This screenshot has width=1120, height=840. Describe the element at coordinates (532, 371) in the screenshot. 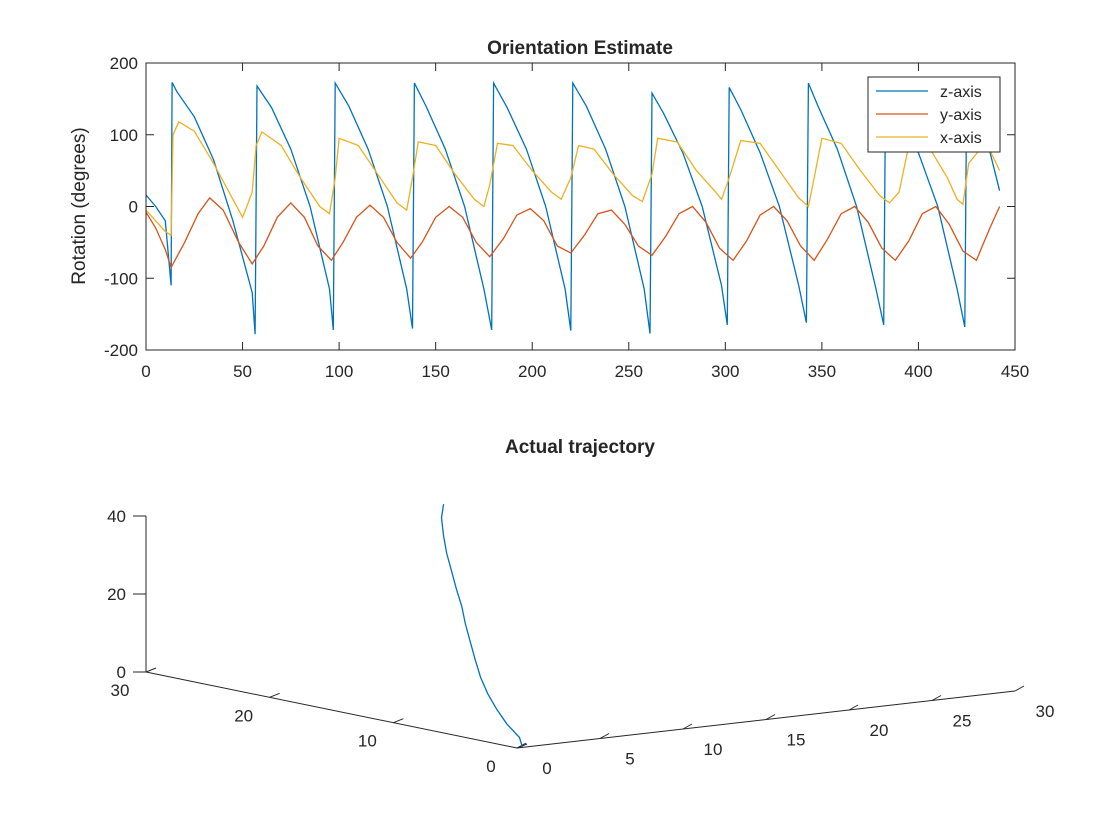

I see `x-tick-label: 200` at that location.